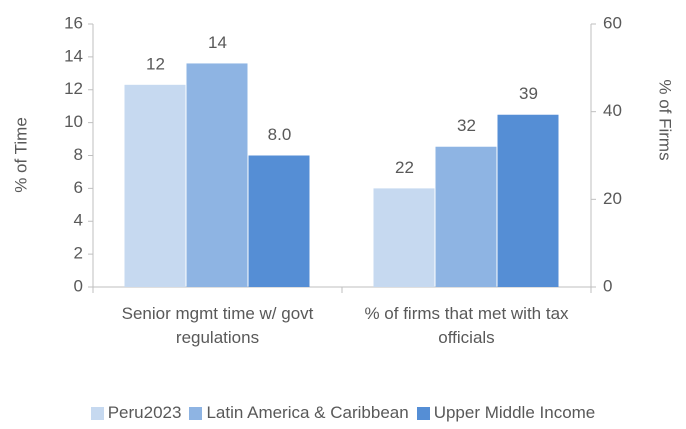  I want to click on y2-tick-label: 20, so click(612, 198).